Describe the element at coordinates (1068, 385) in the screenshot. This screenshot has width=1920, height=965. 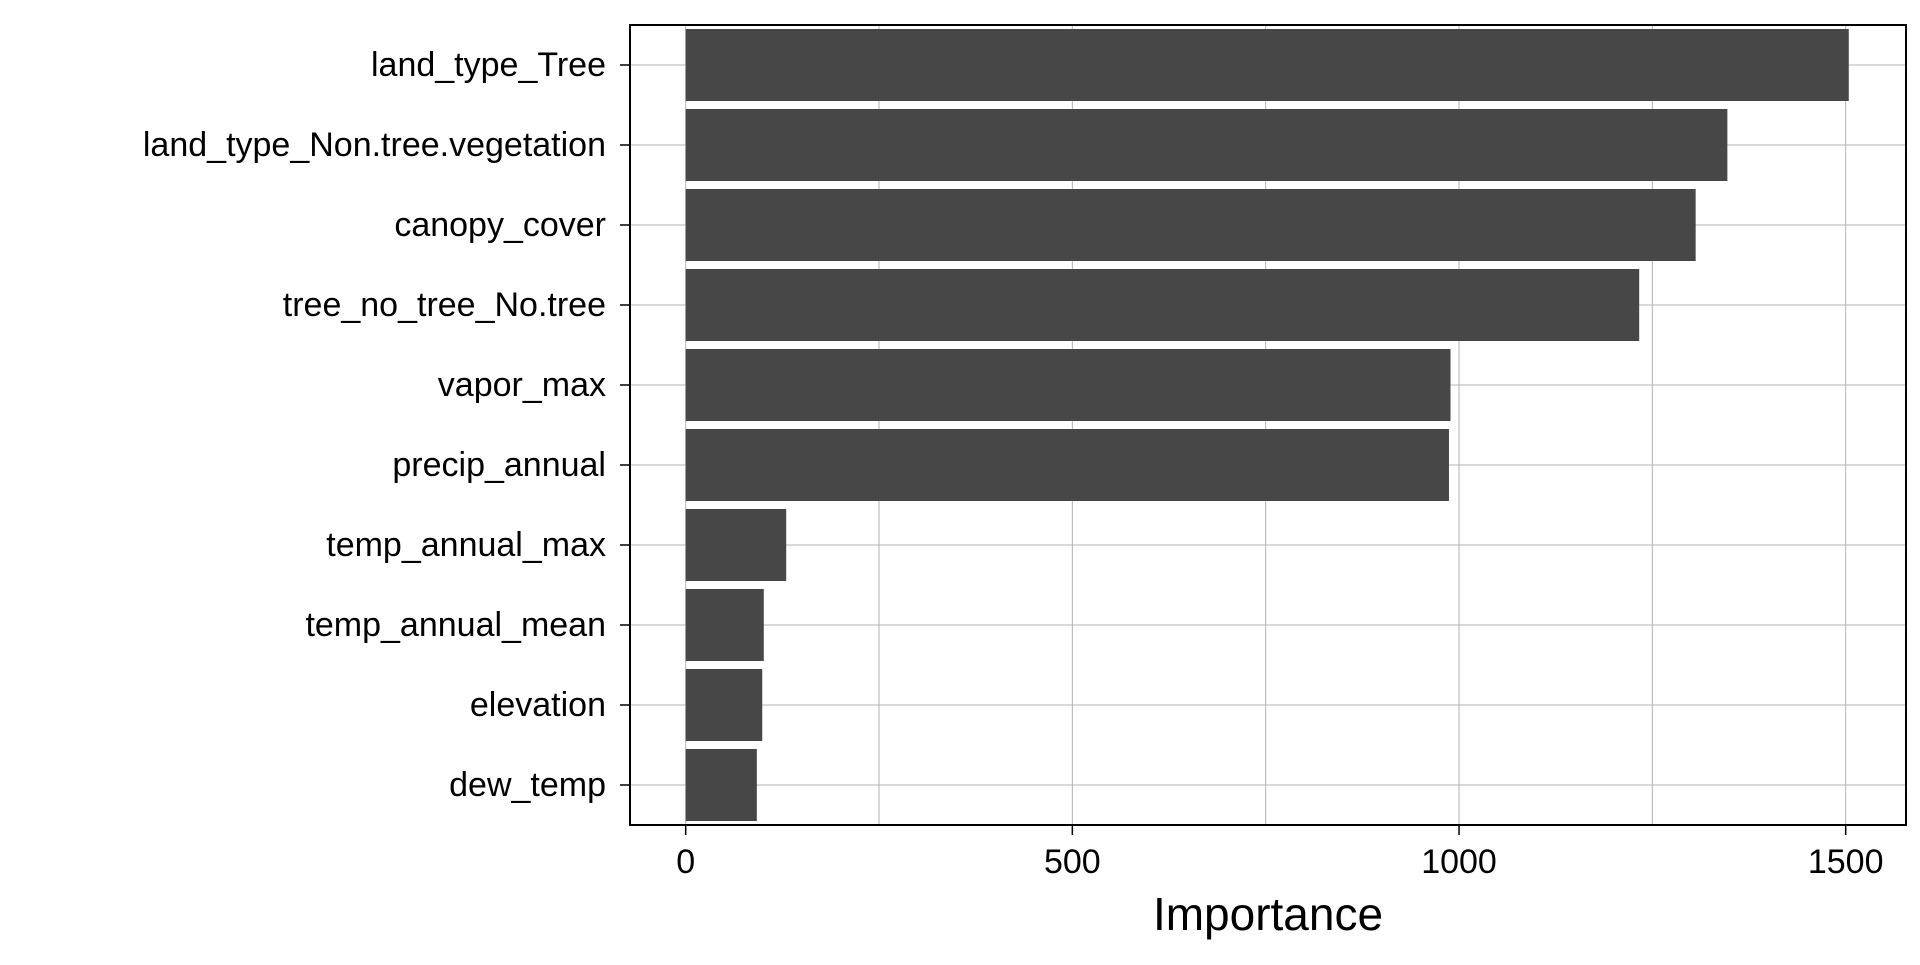
I see `bar-vapor_max` at that location.